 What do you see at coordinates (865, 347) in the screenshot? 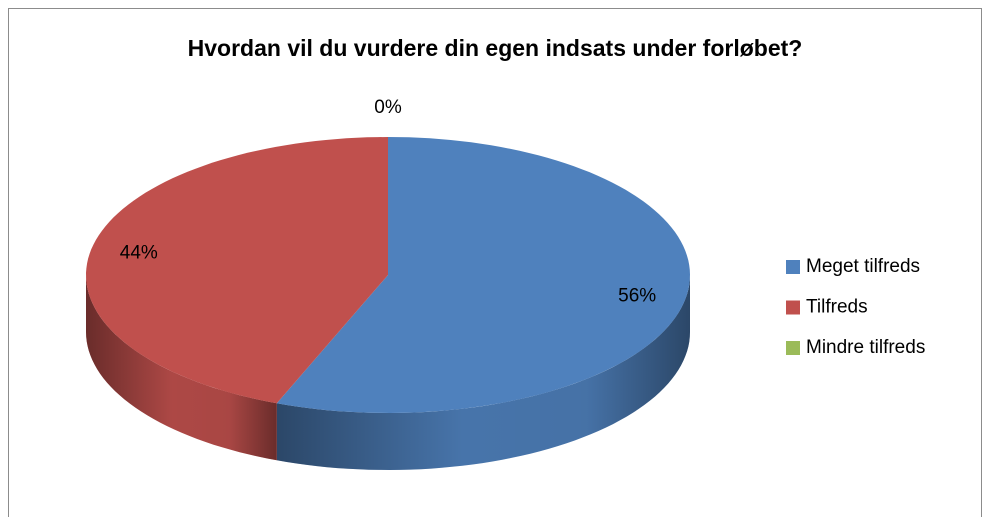
I see `legend-label: Mindre tilfreds` at bounding box center [865, 347].